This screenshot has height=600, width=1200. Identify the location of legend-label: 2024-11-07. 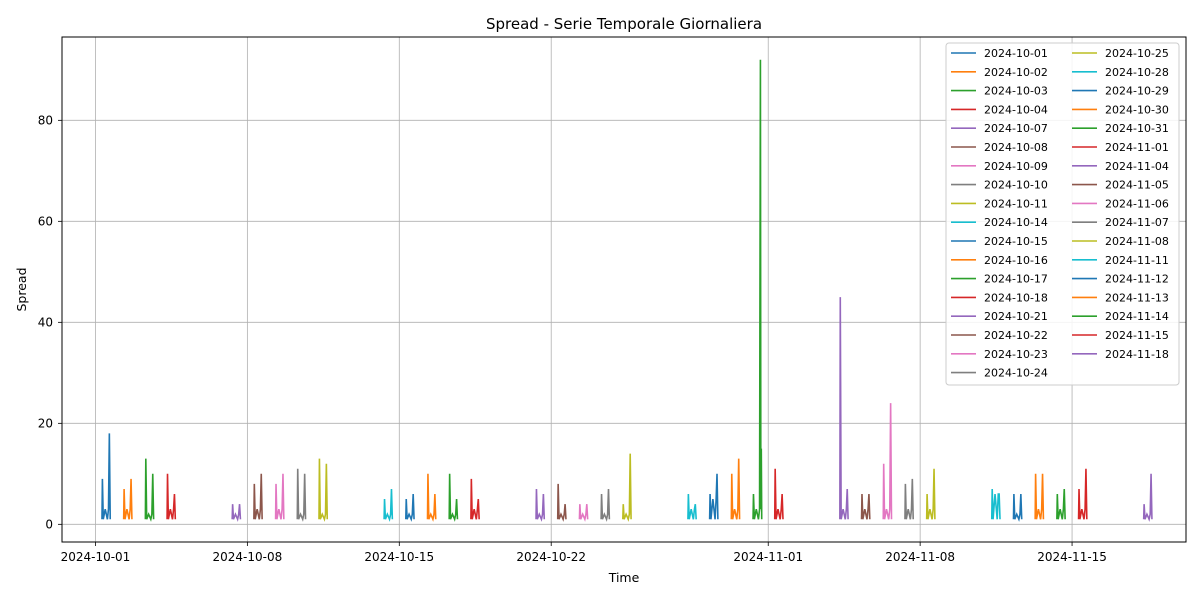
(1137, 222).